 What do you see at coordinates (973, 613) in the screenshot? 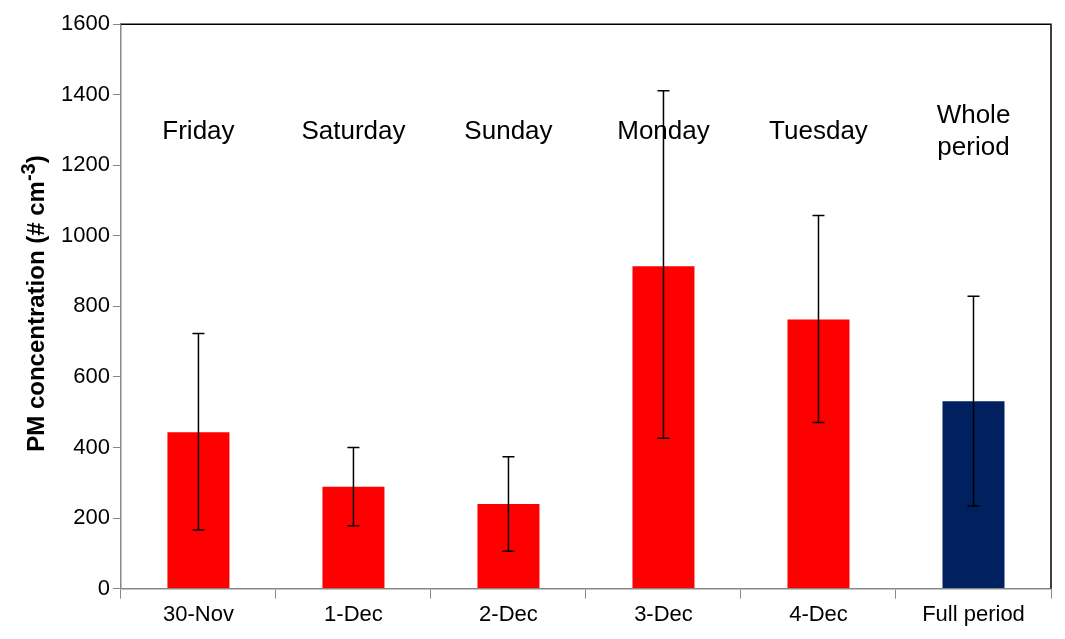
I see `x-tick-label: Full period` at bounding box center [973, 613].